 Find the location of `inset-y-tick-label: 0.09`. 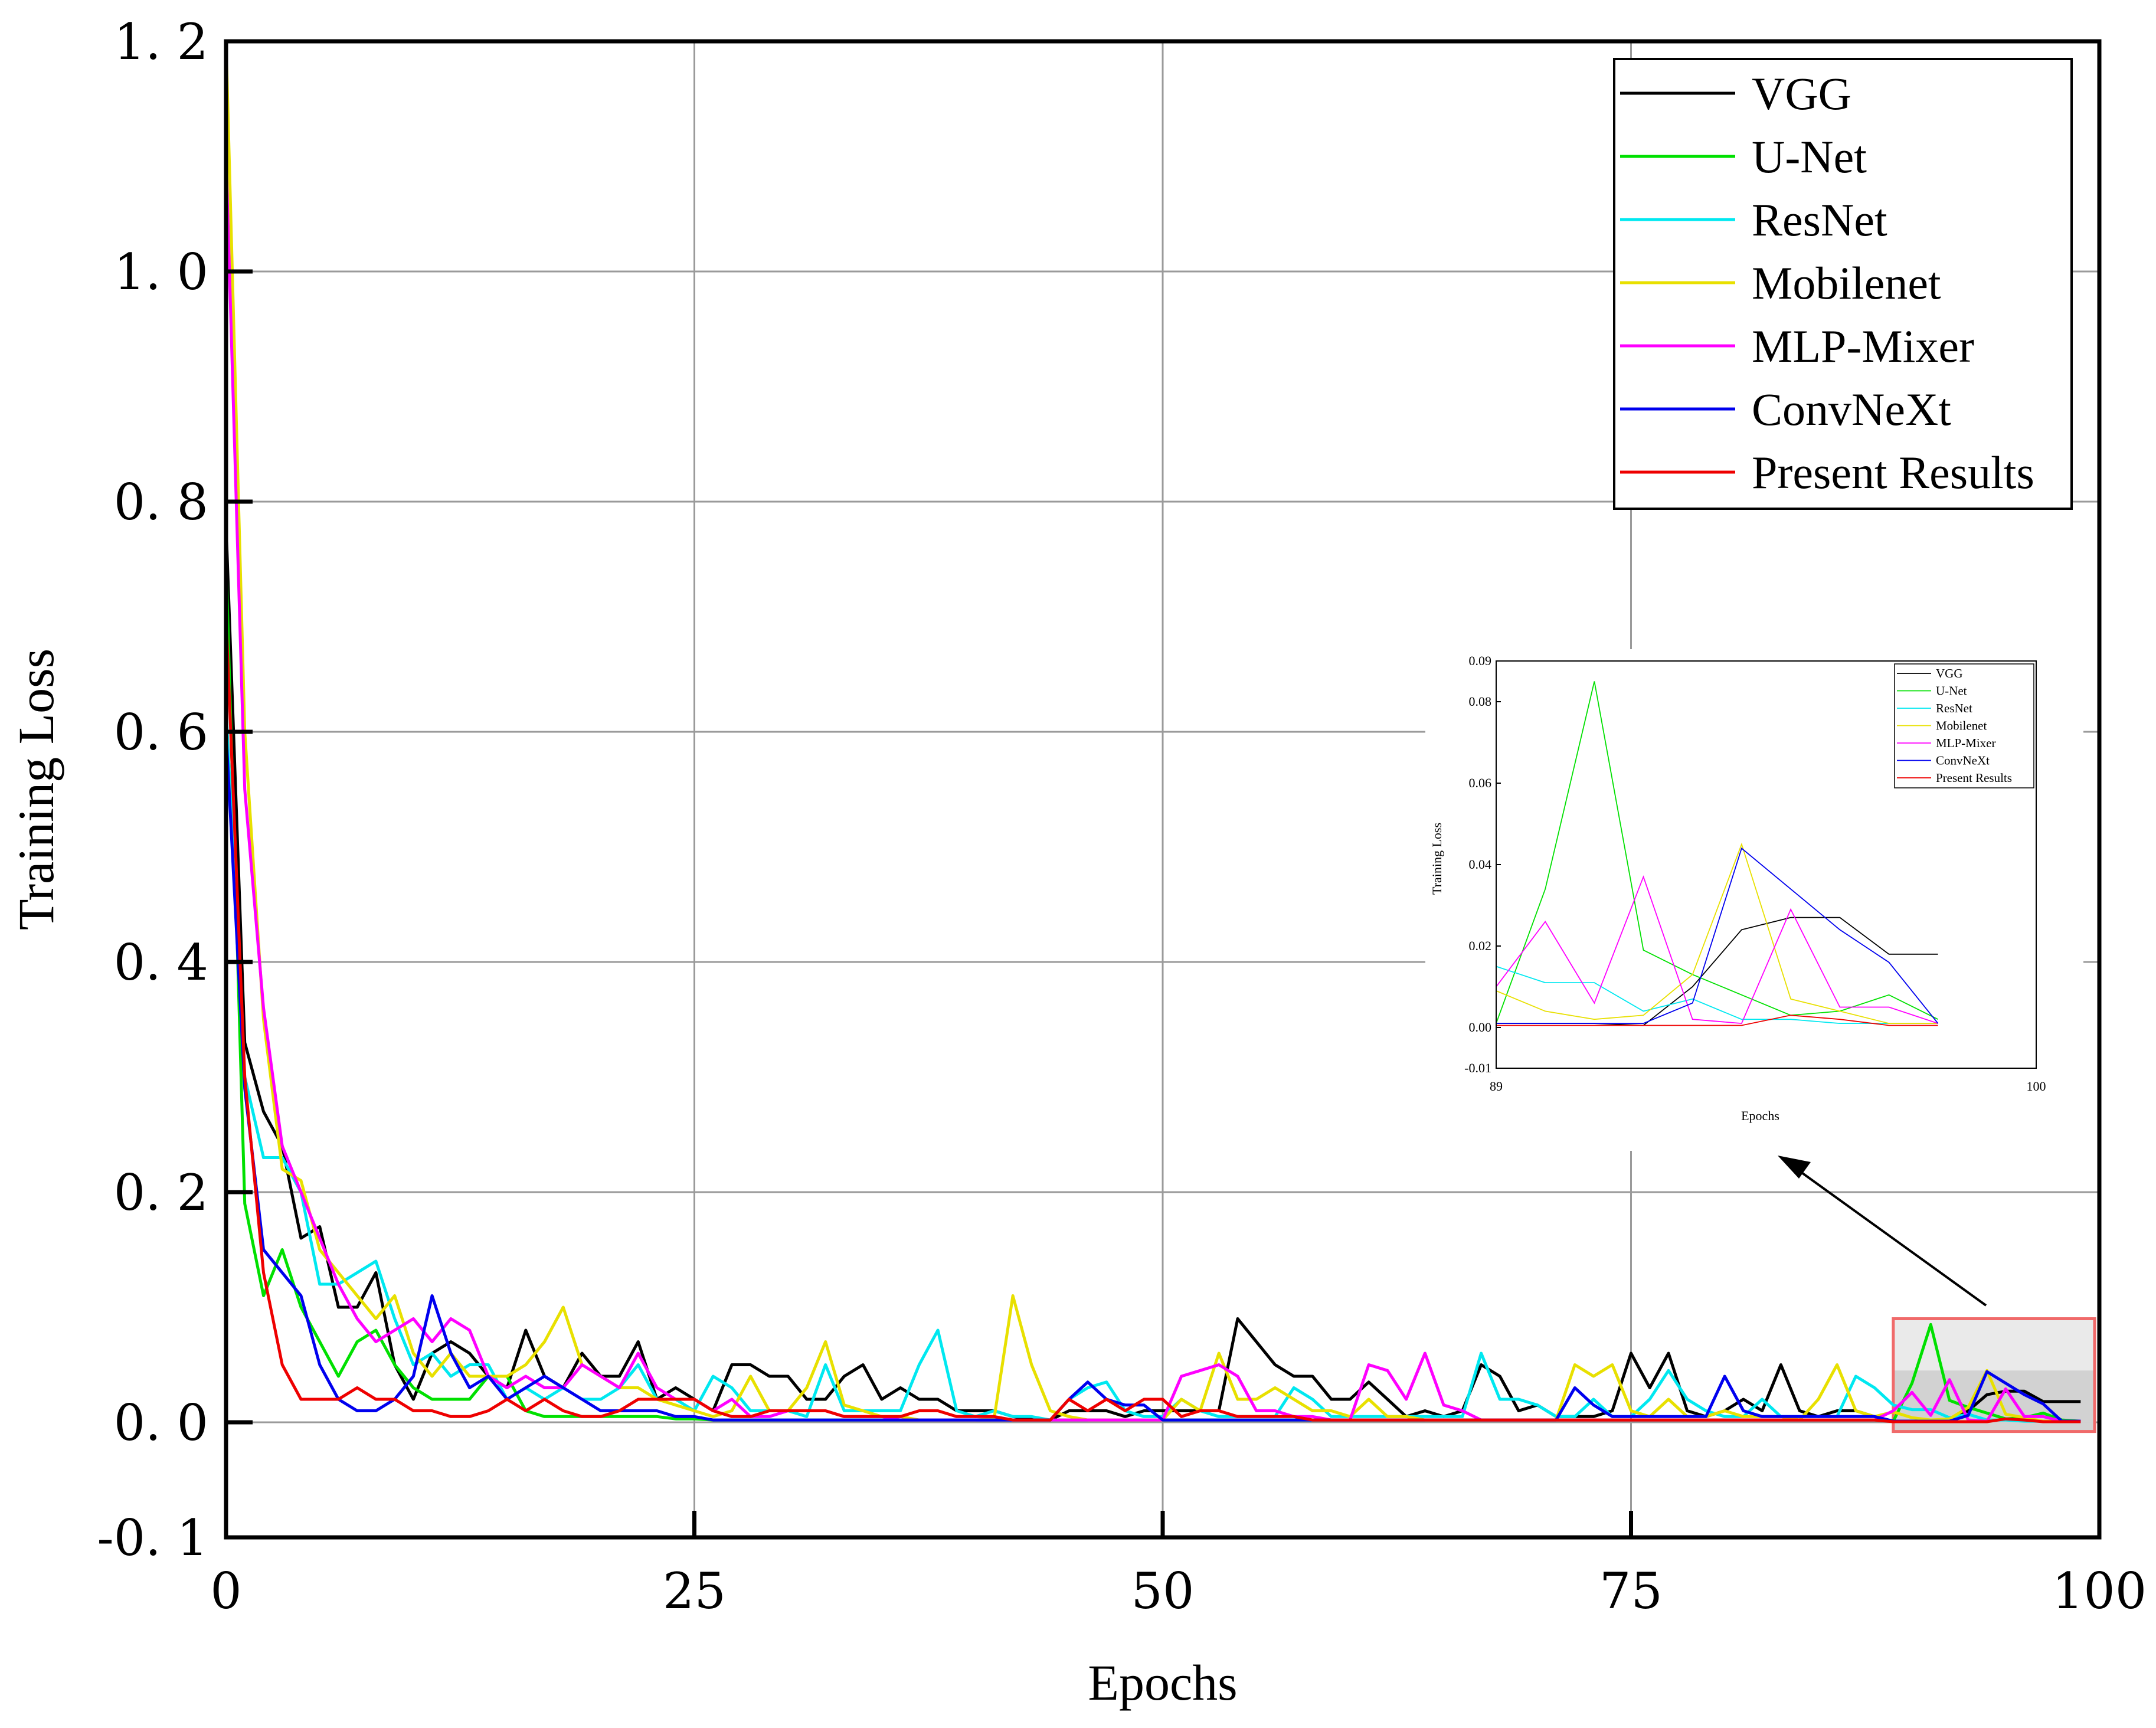

inset-y-tick-label: 0.09 is located at coordinates (1480, 660).